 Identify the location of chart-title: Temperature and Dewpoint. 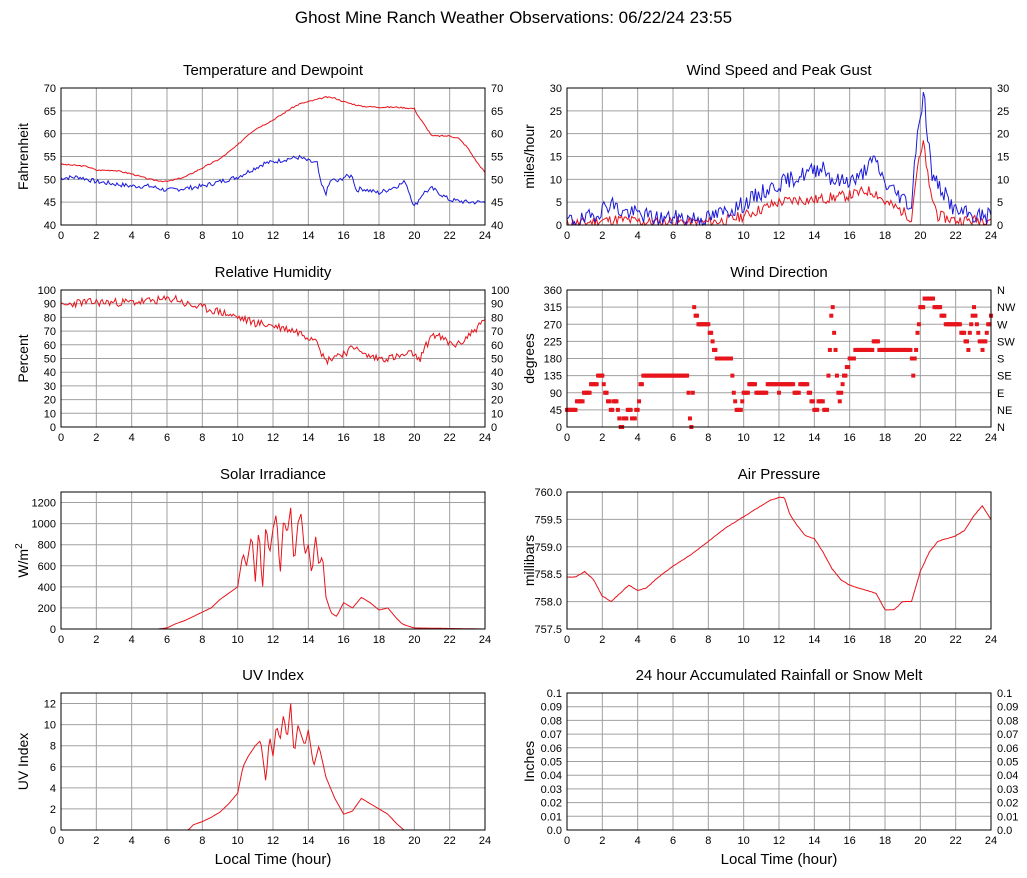
(273, 70).